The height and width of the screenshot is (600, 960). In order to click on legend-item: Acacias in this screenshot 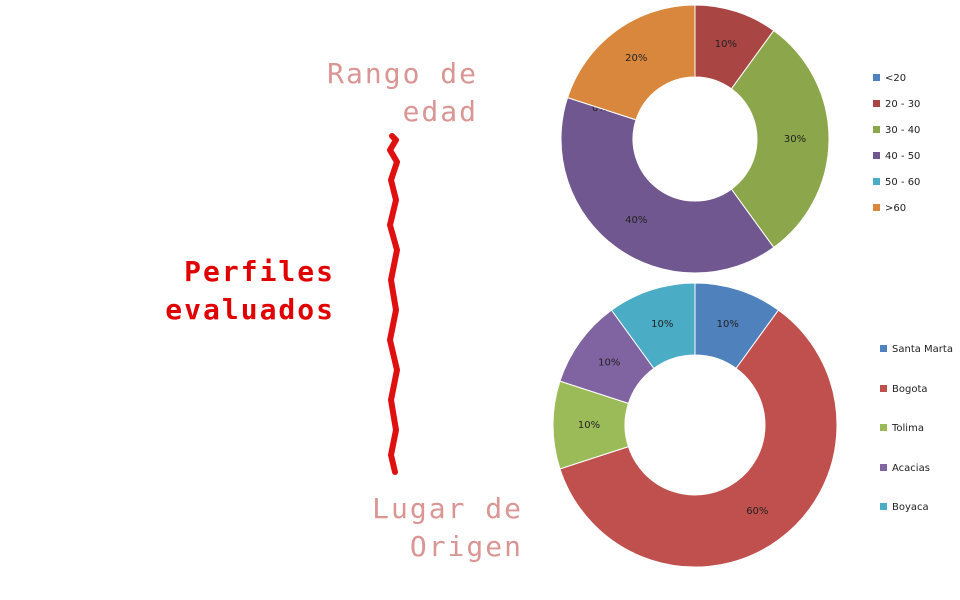, I will do `click(917, 468)`.